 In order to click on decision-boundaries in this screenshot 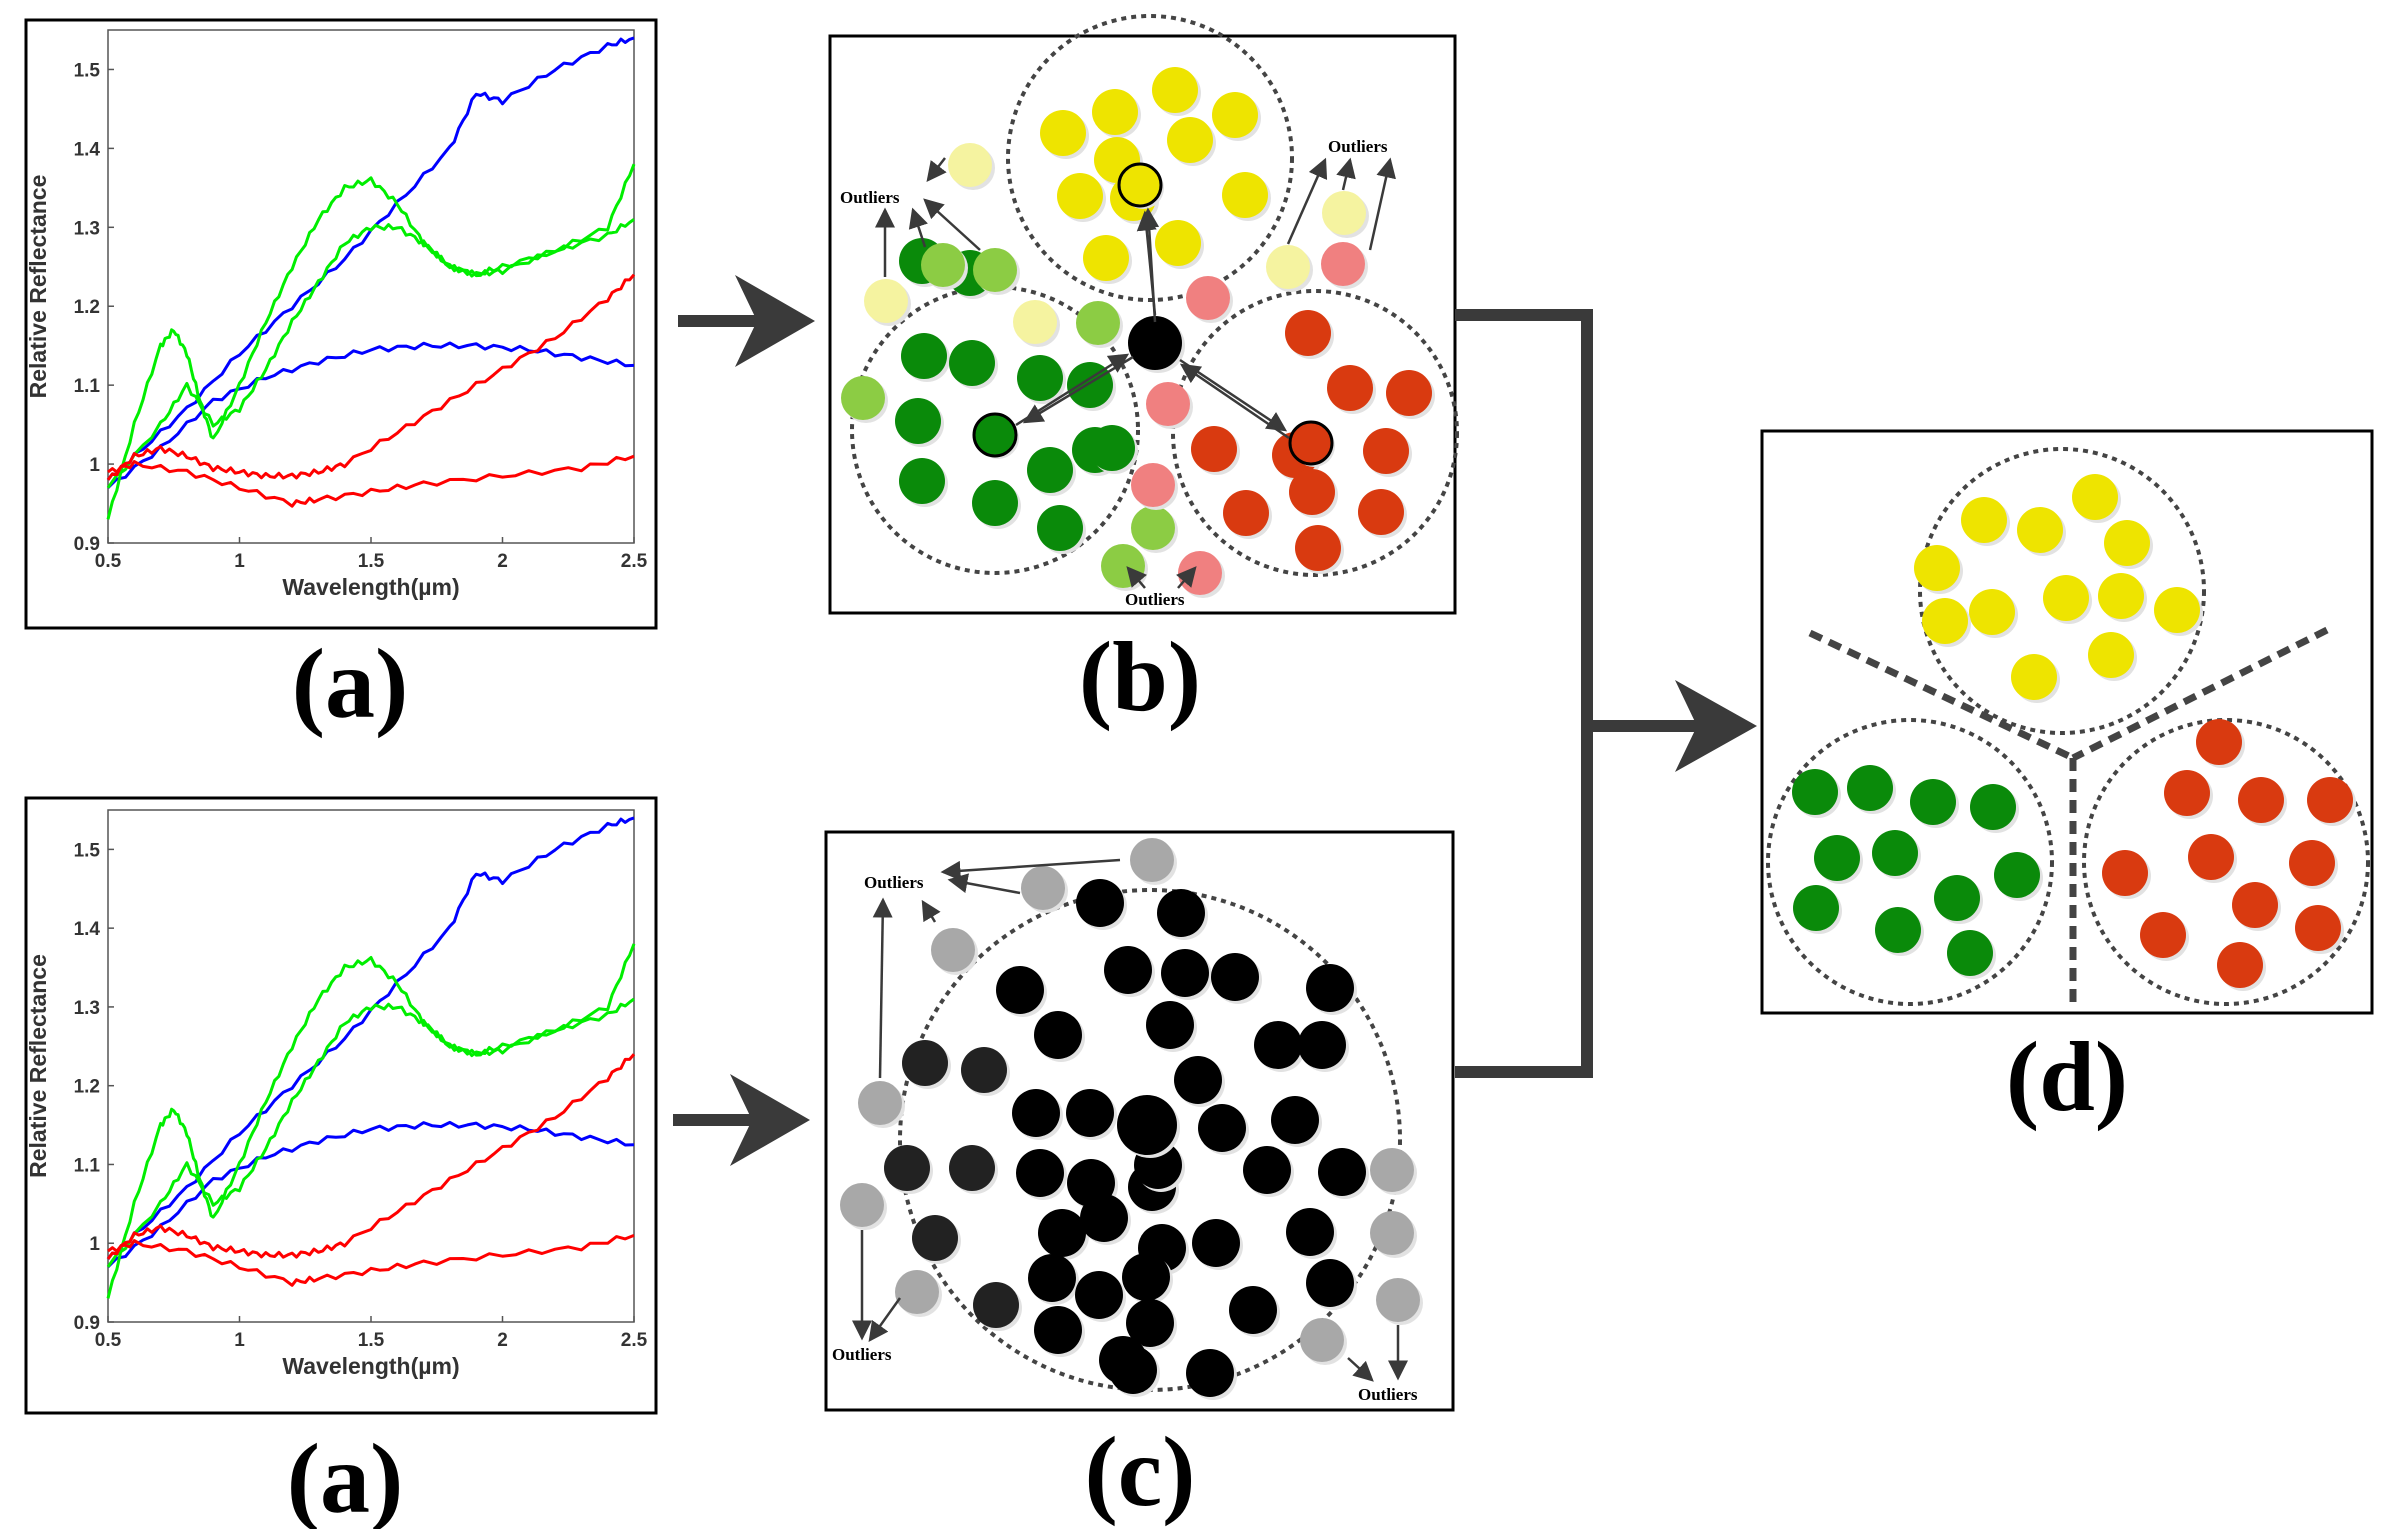, I will do `click(2068, 815)`.